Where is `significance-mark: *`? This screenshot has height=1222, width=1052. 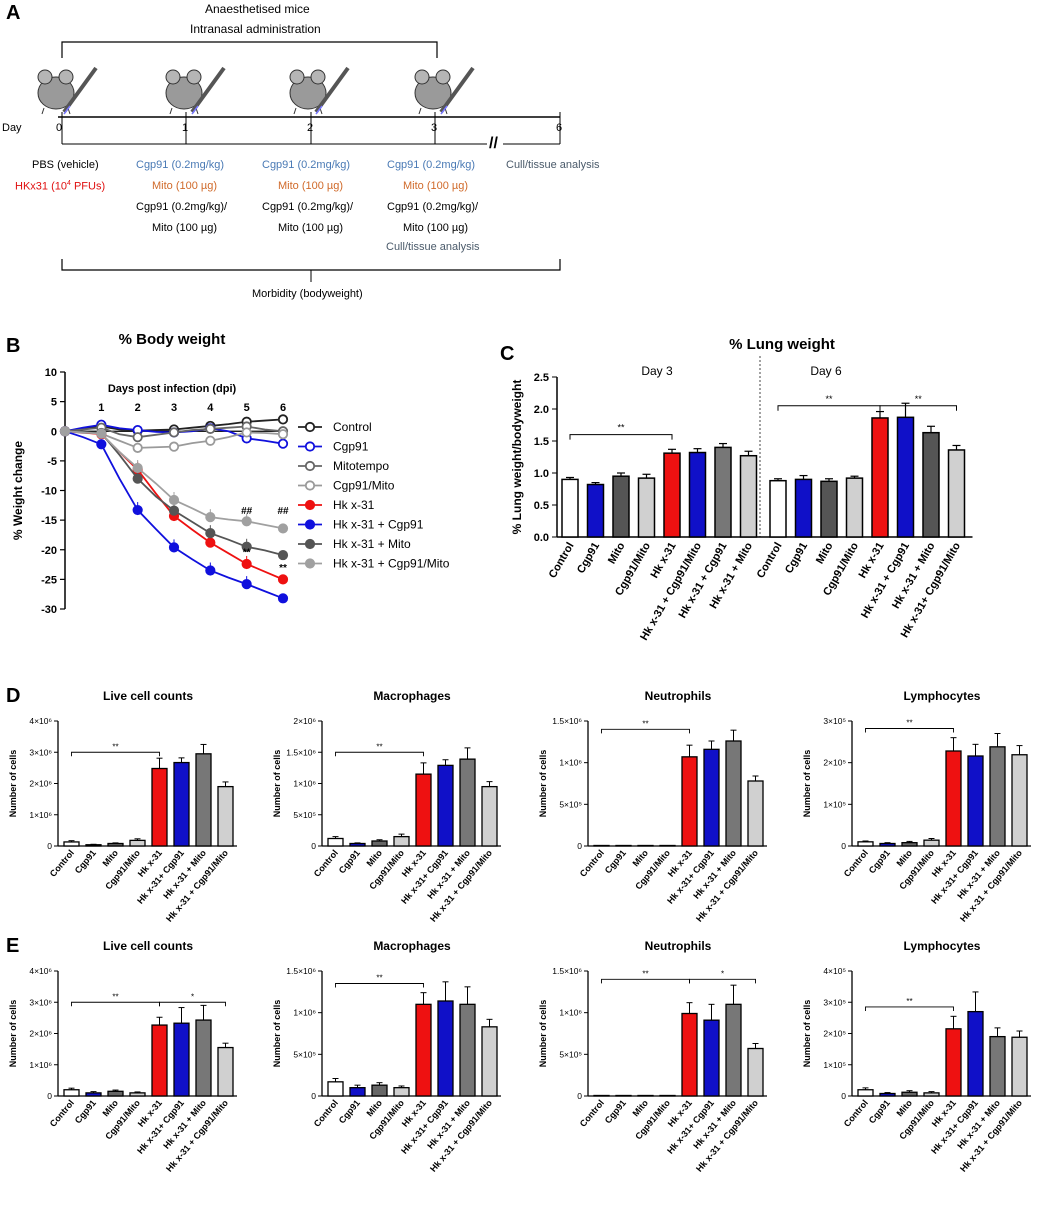
significance-mark: * is located at coordinates (722, 973).